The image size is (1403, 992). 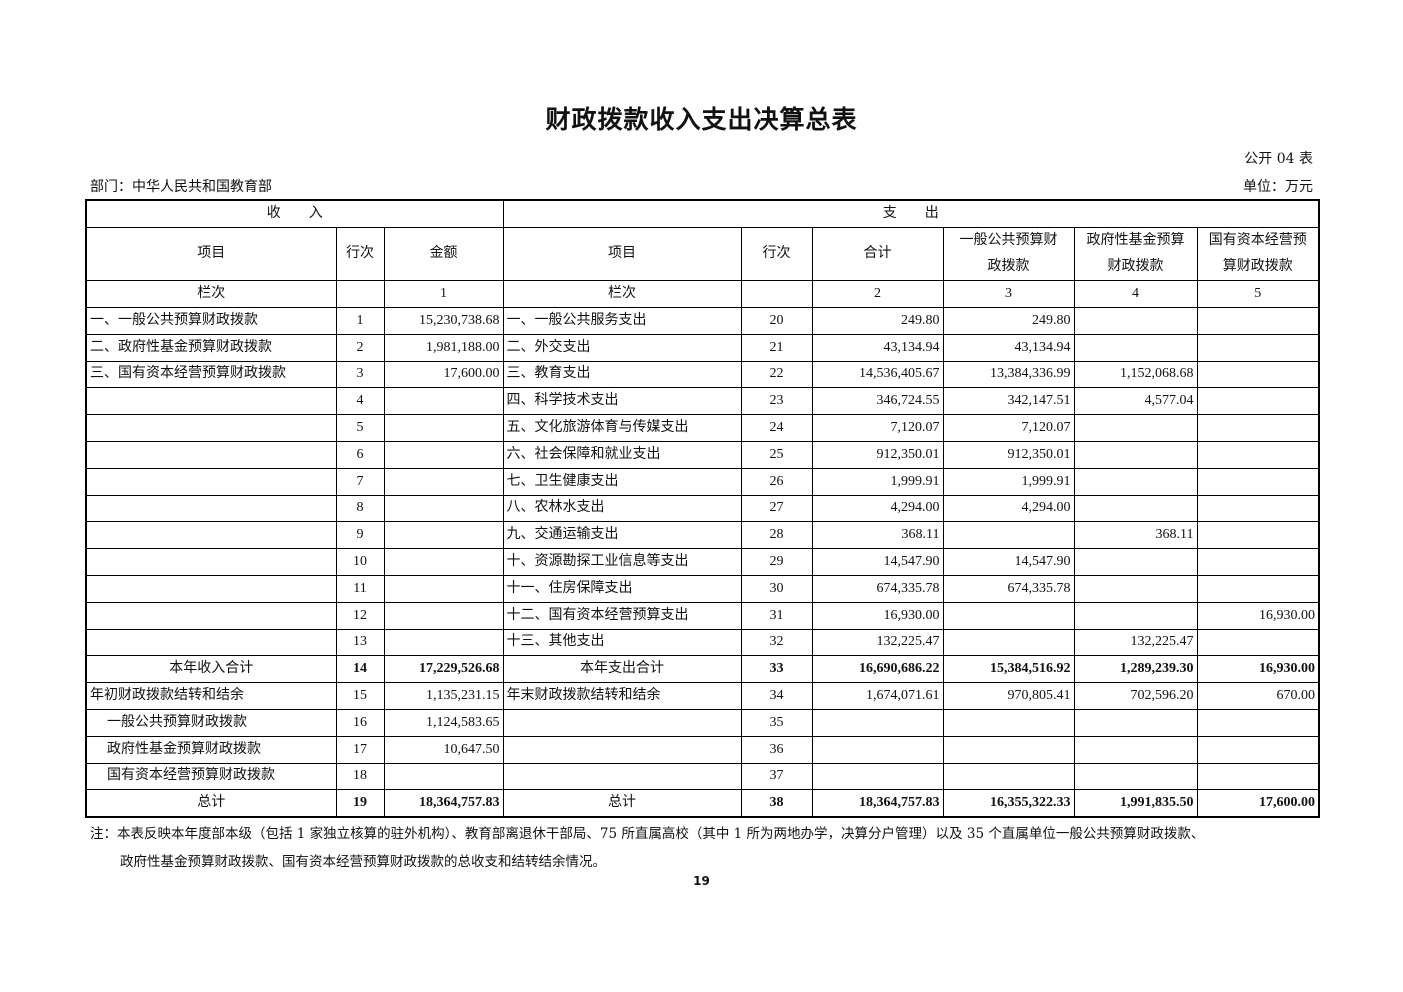 I want to click on expense-item-cell: 十、资源勘探工业信息等支出, so click(x=622, y=562).